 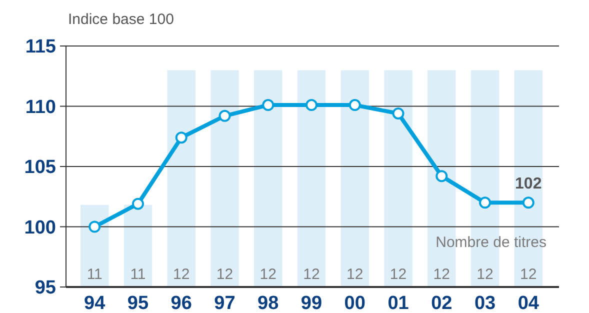 What do you see at coordinates (529, 303) in the screenshot?
I see `x-tick-label: 04` at bounding box center [529, 303].